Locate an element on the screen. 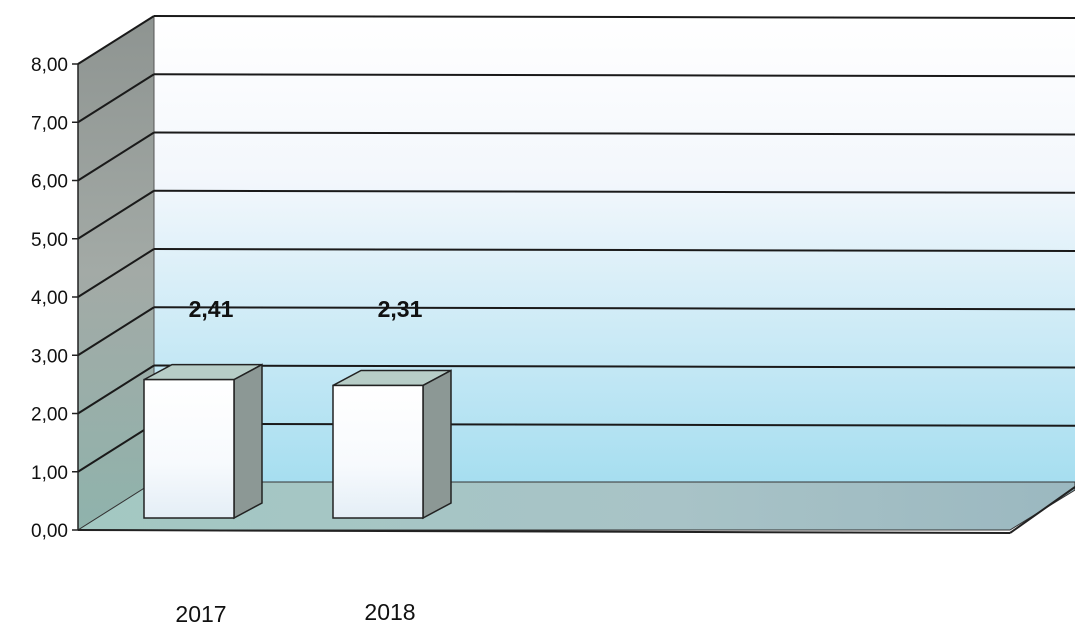 This screenshot has height=633, width=1075. y-tick-label-0: 0,00 is located at coordinates (49, 531).